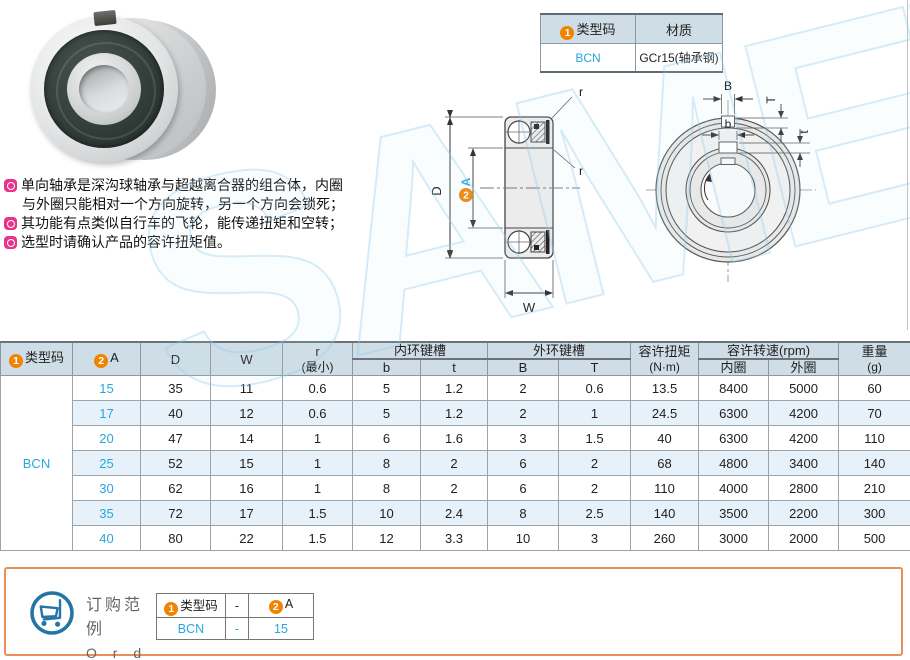  I want to click on value-cell: 4800, so click(734, 463).